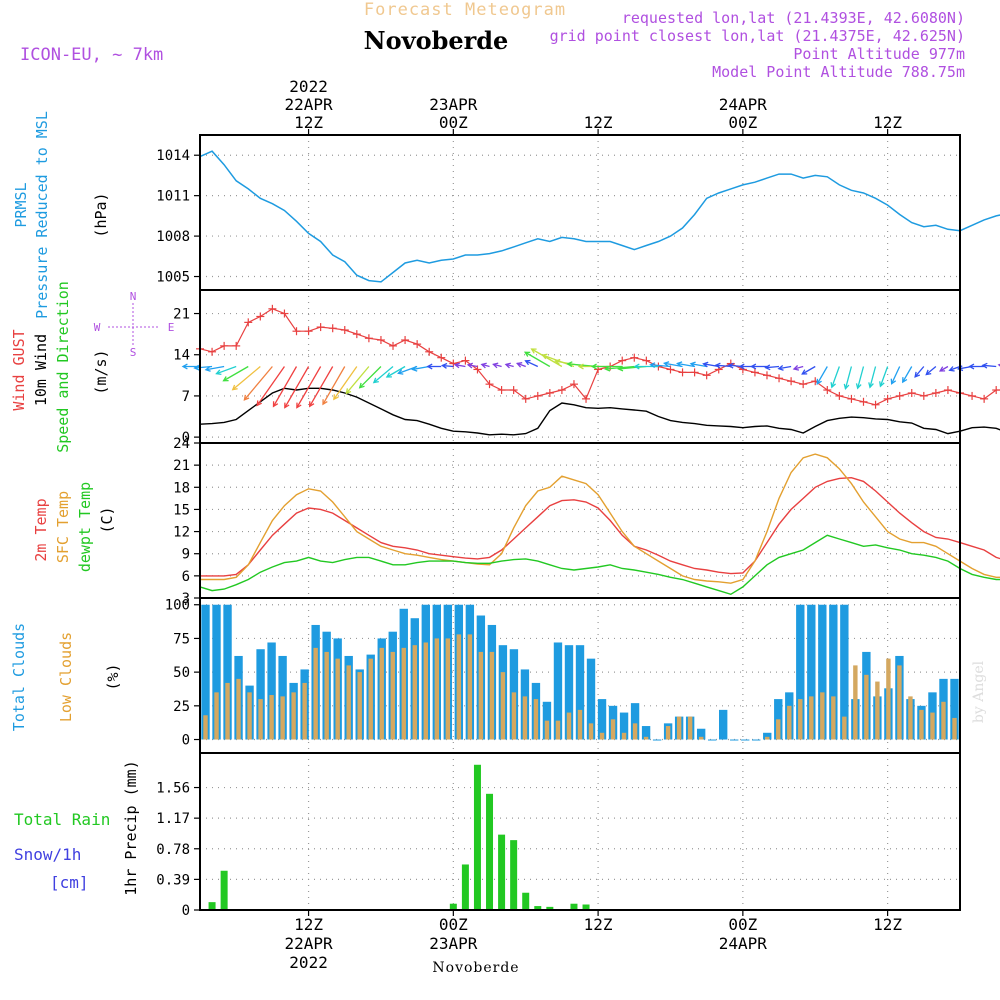 The height and width of the screenshot is (1000, 1000). What do you see at coordinates (41, 370) in the screenshot?
I see `wind10-label: 10m Wind` at bounding box center [41, 370].